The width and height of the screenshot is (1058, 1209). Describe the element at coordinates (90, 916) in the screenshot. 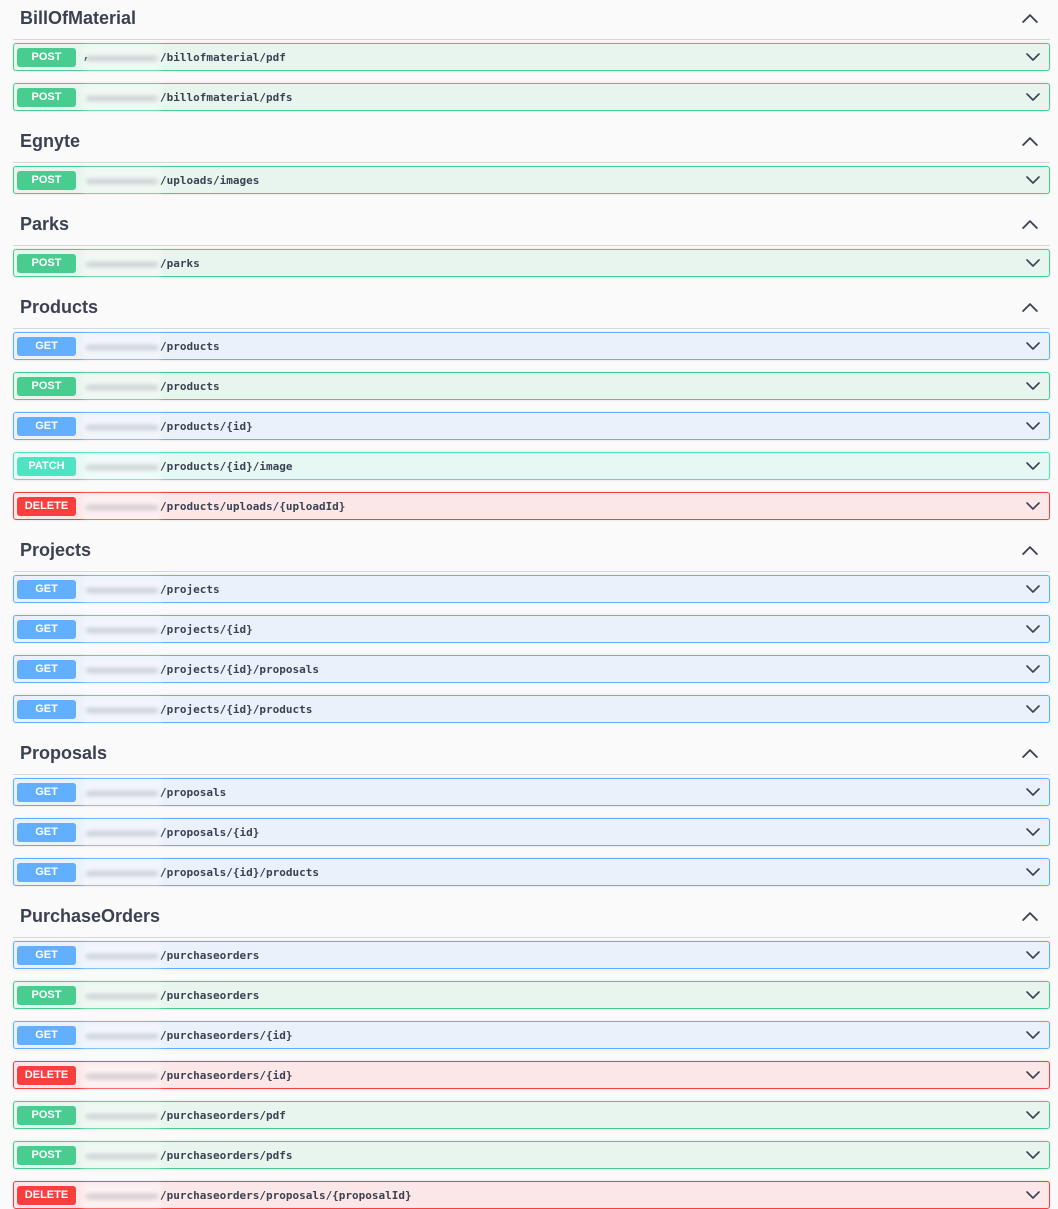

I see `tag-title: PurchaseOrders` at that location.